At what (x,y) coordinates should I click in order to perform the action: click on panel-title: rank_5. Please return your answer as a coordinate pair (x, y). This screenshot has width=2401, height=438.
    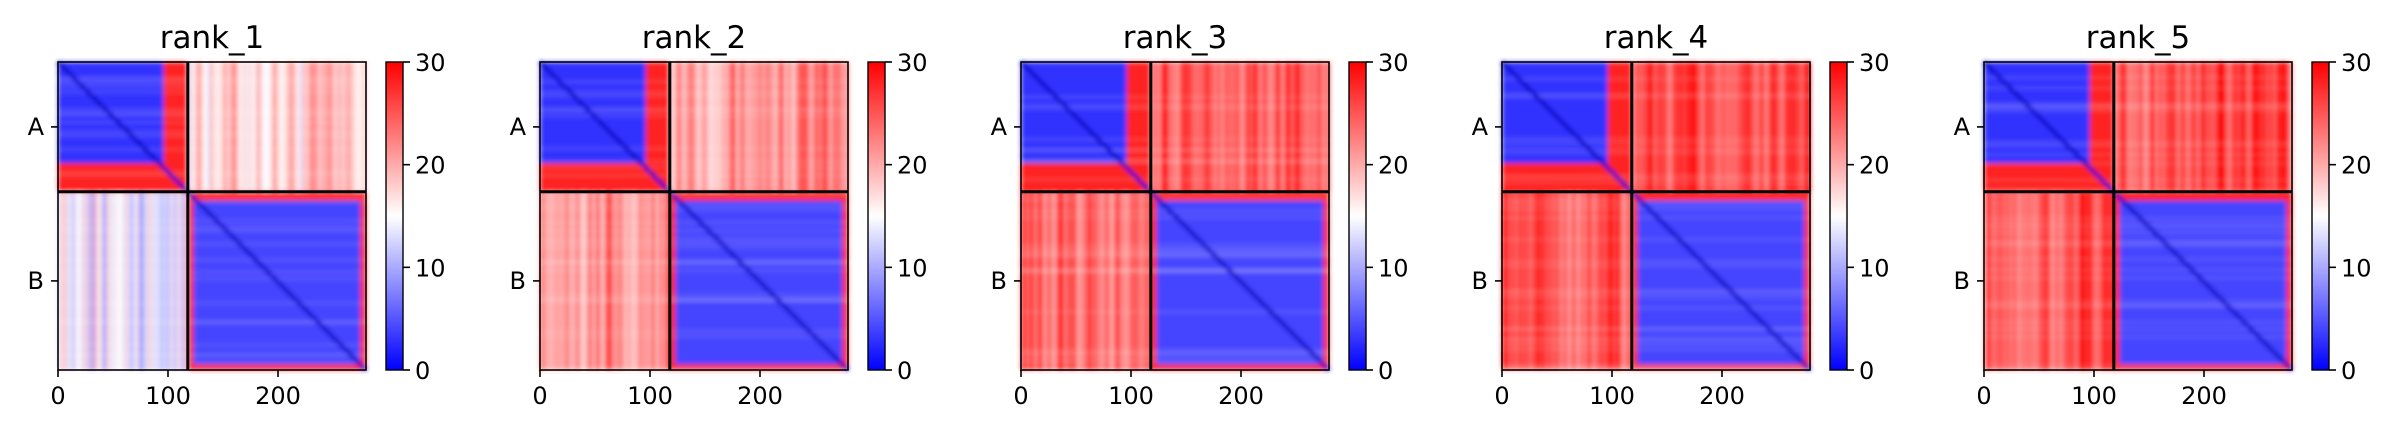
    Looking at the image, I should click on (2138, 38).